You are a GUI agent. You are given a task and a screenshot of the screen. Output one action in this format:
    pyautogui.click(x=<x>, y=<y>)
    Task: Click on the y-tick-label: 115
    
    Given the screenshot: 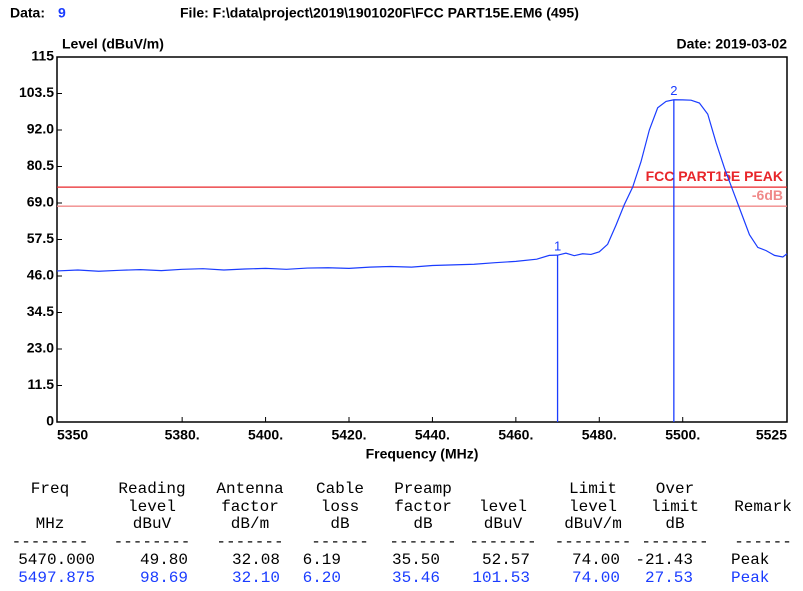 What is the action you would take?
    pyautogui.click(x=42, y=56)
    